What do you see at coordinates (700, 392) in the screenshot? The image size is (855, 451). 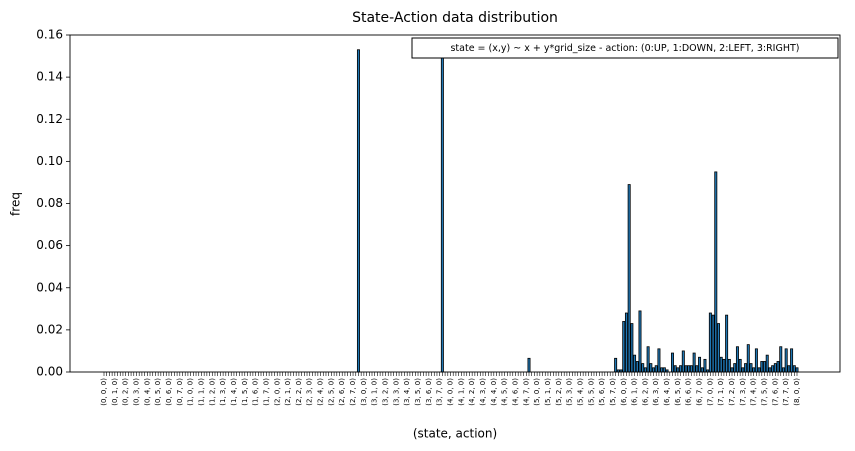 I see `x-tick-label: (6, 7, 0)` at bounding box center [700, 392].